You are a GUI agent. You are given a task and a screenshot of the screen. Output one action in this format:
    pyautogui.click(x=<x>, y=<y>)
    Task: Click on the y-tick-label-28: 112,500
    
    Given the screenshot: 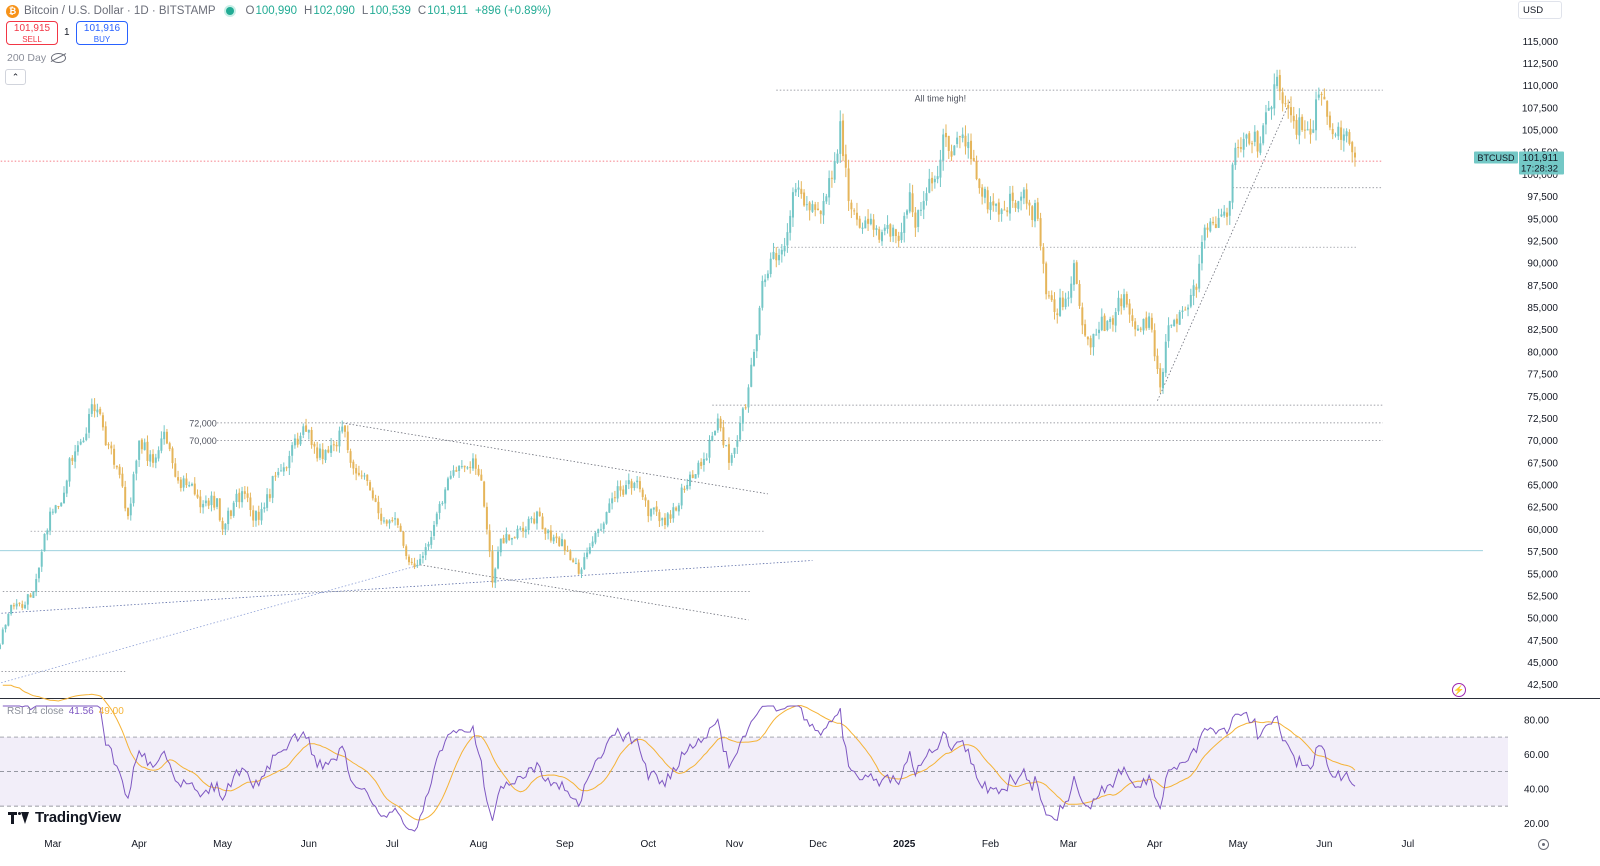 What is the action you would take?
    pyautogui.click(x=1541, y=64)
    